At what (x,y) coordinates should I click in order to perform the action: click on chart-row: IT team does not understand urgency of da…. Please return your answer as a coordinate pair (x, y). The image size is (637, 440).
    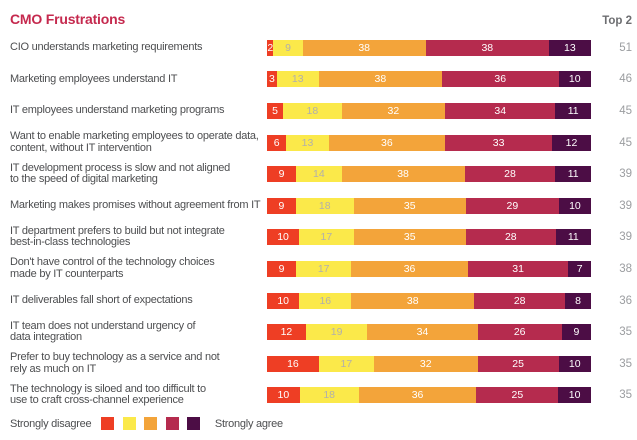
    Looking at the image, I should click on (318, 332).